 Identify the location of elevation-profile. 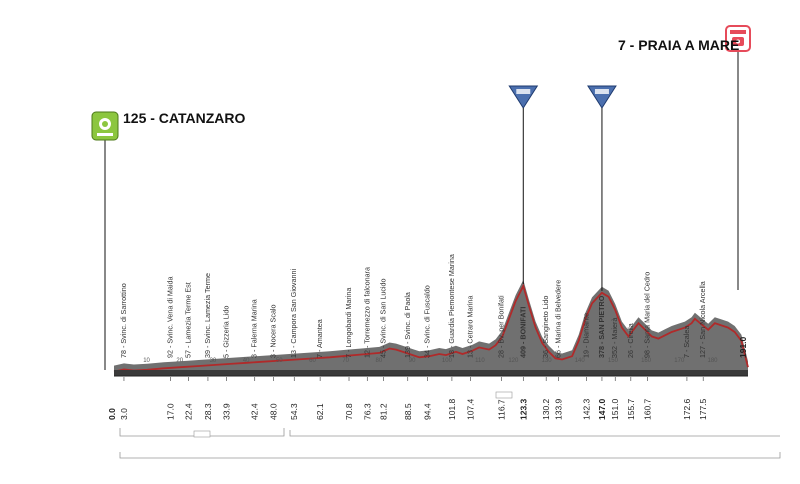
(431, 325).